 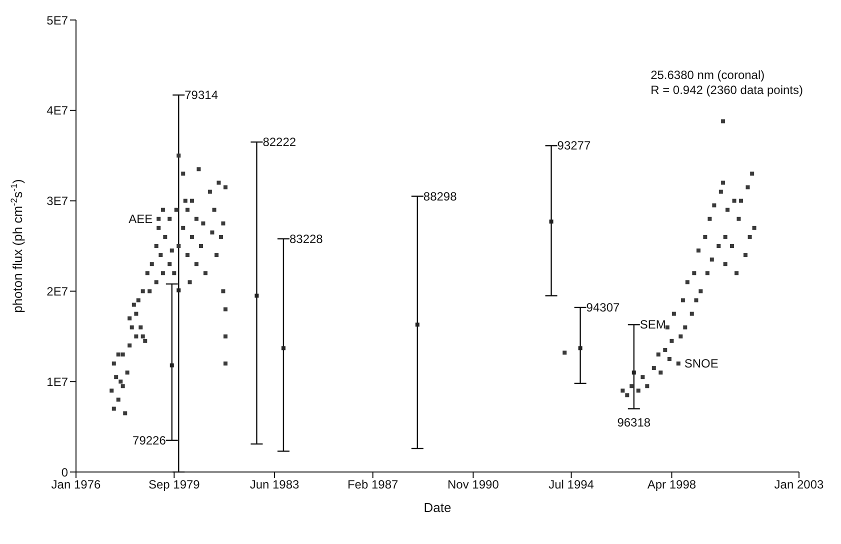 What do you see at coordinates (373, 485) in the screenshot?
I see `x-tick-label: Feb 1987` at bounding box center [373, 485].